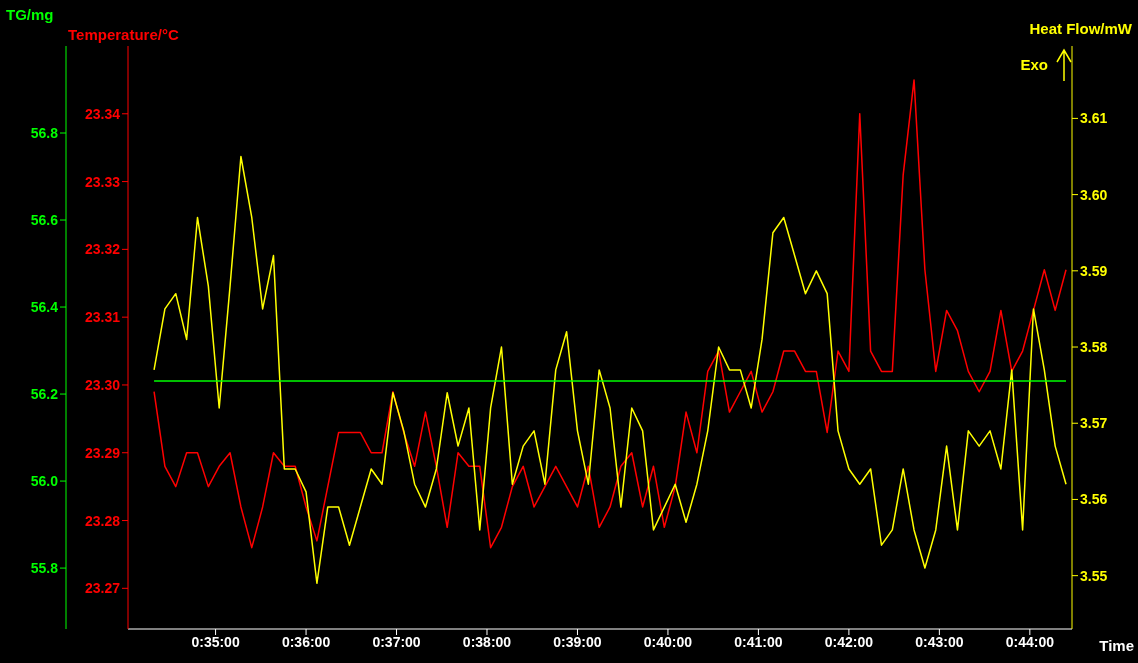 The image size is (1138, 663). What do you see at coordinates (396, 641) in the screenshot?
I see `x-tick-label: 0:37:00` at bounding box center [396, 641].